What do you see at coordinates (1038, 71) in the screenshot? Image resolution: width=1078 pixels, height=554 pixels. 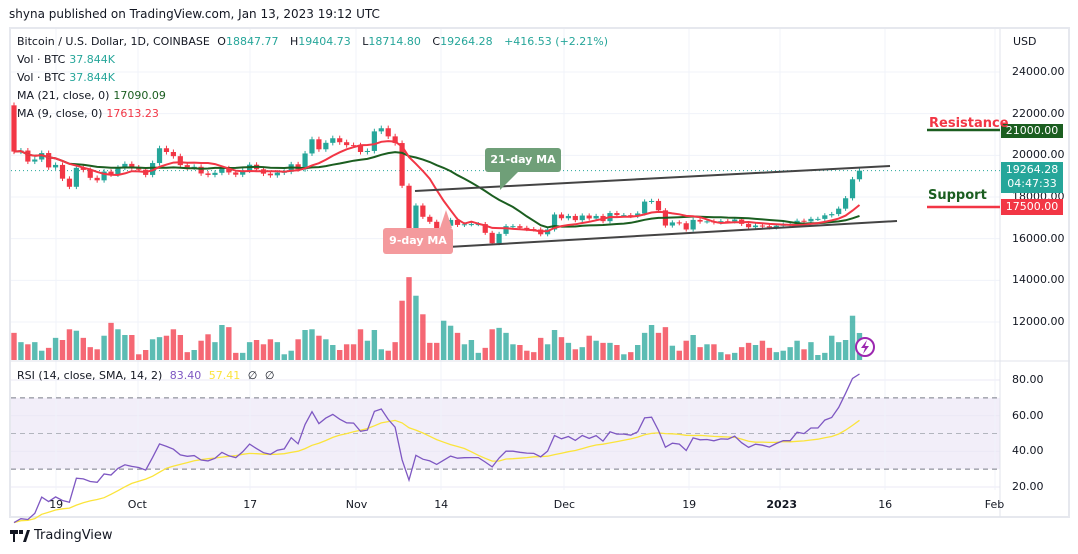 I see `price-axis-label: 24000.00` at bounding box center [1038, 71].